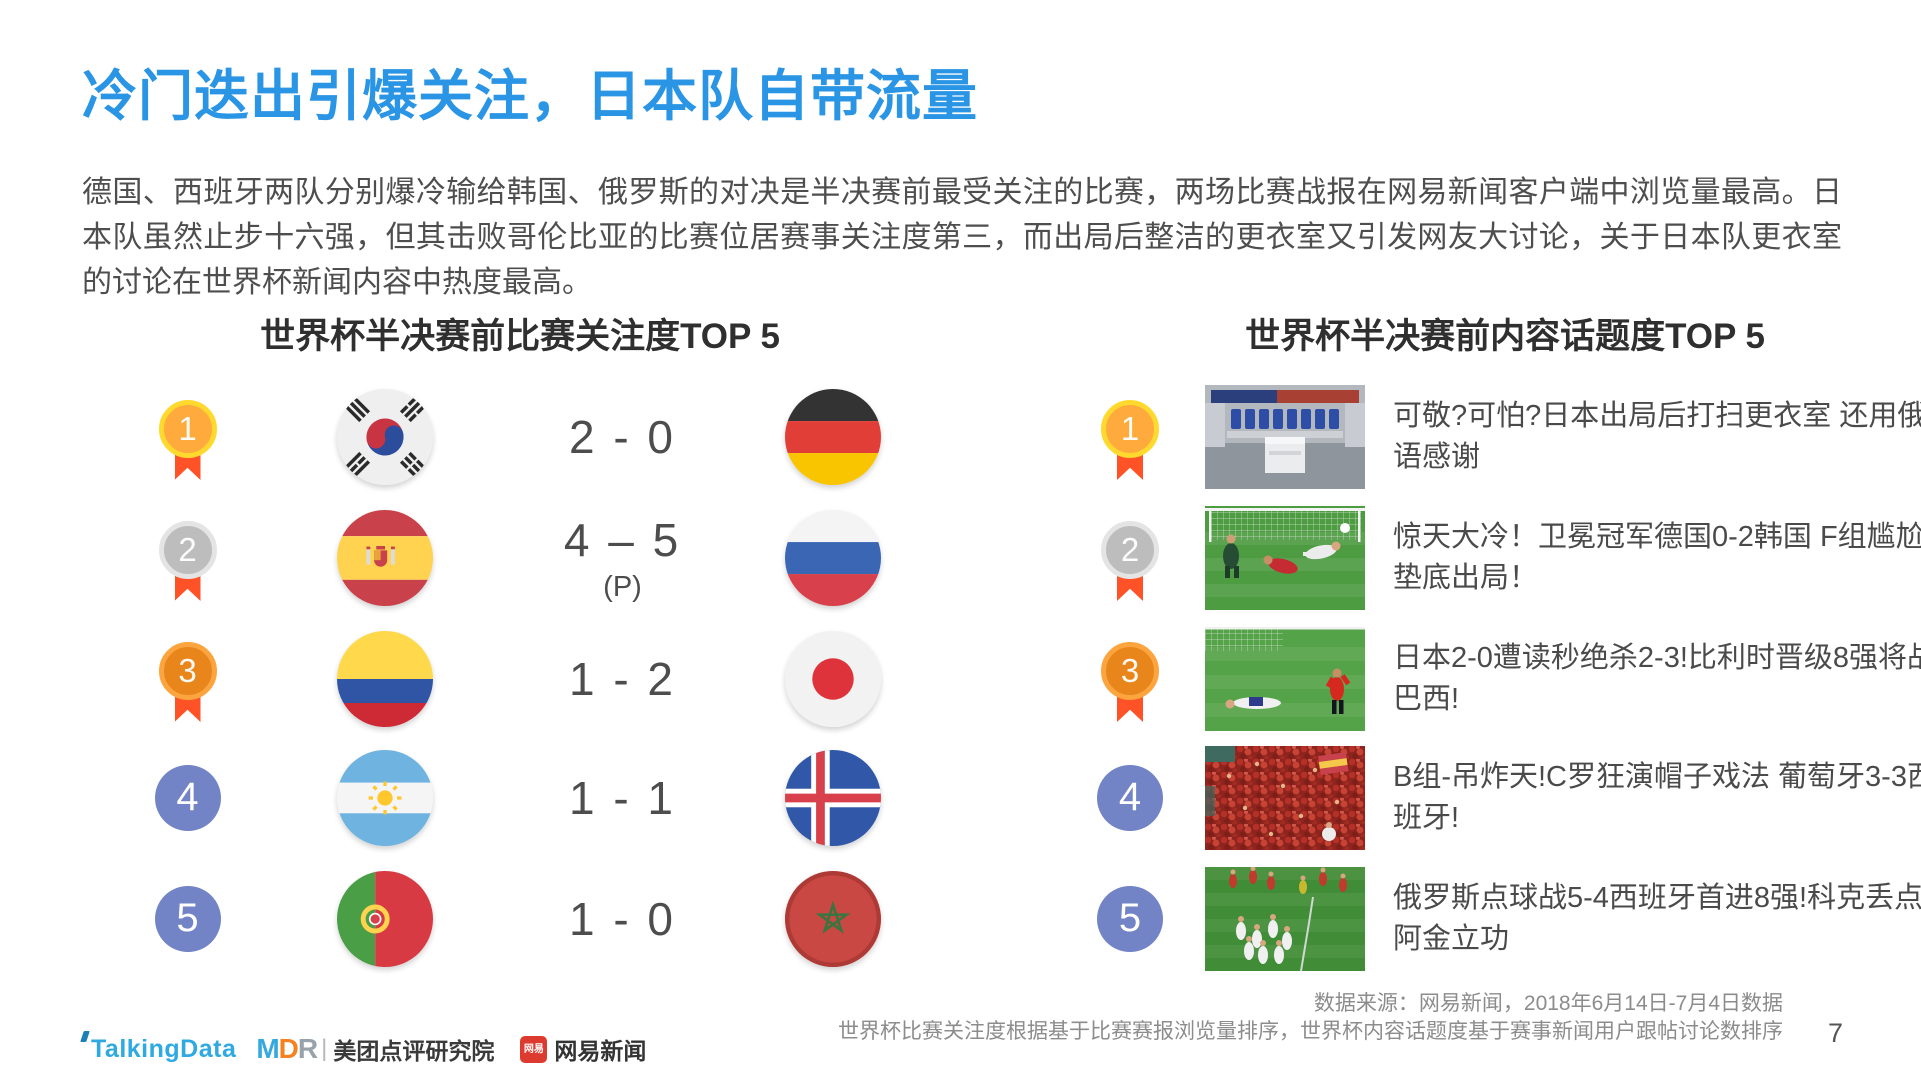 The width and height of the screenshot is (1921, 1080). Describe the element at coordinates (1505, 336) in the screenshot. I see `content-topic-header: 世界杯半决赛前内容话题度TOP 5` at that location.